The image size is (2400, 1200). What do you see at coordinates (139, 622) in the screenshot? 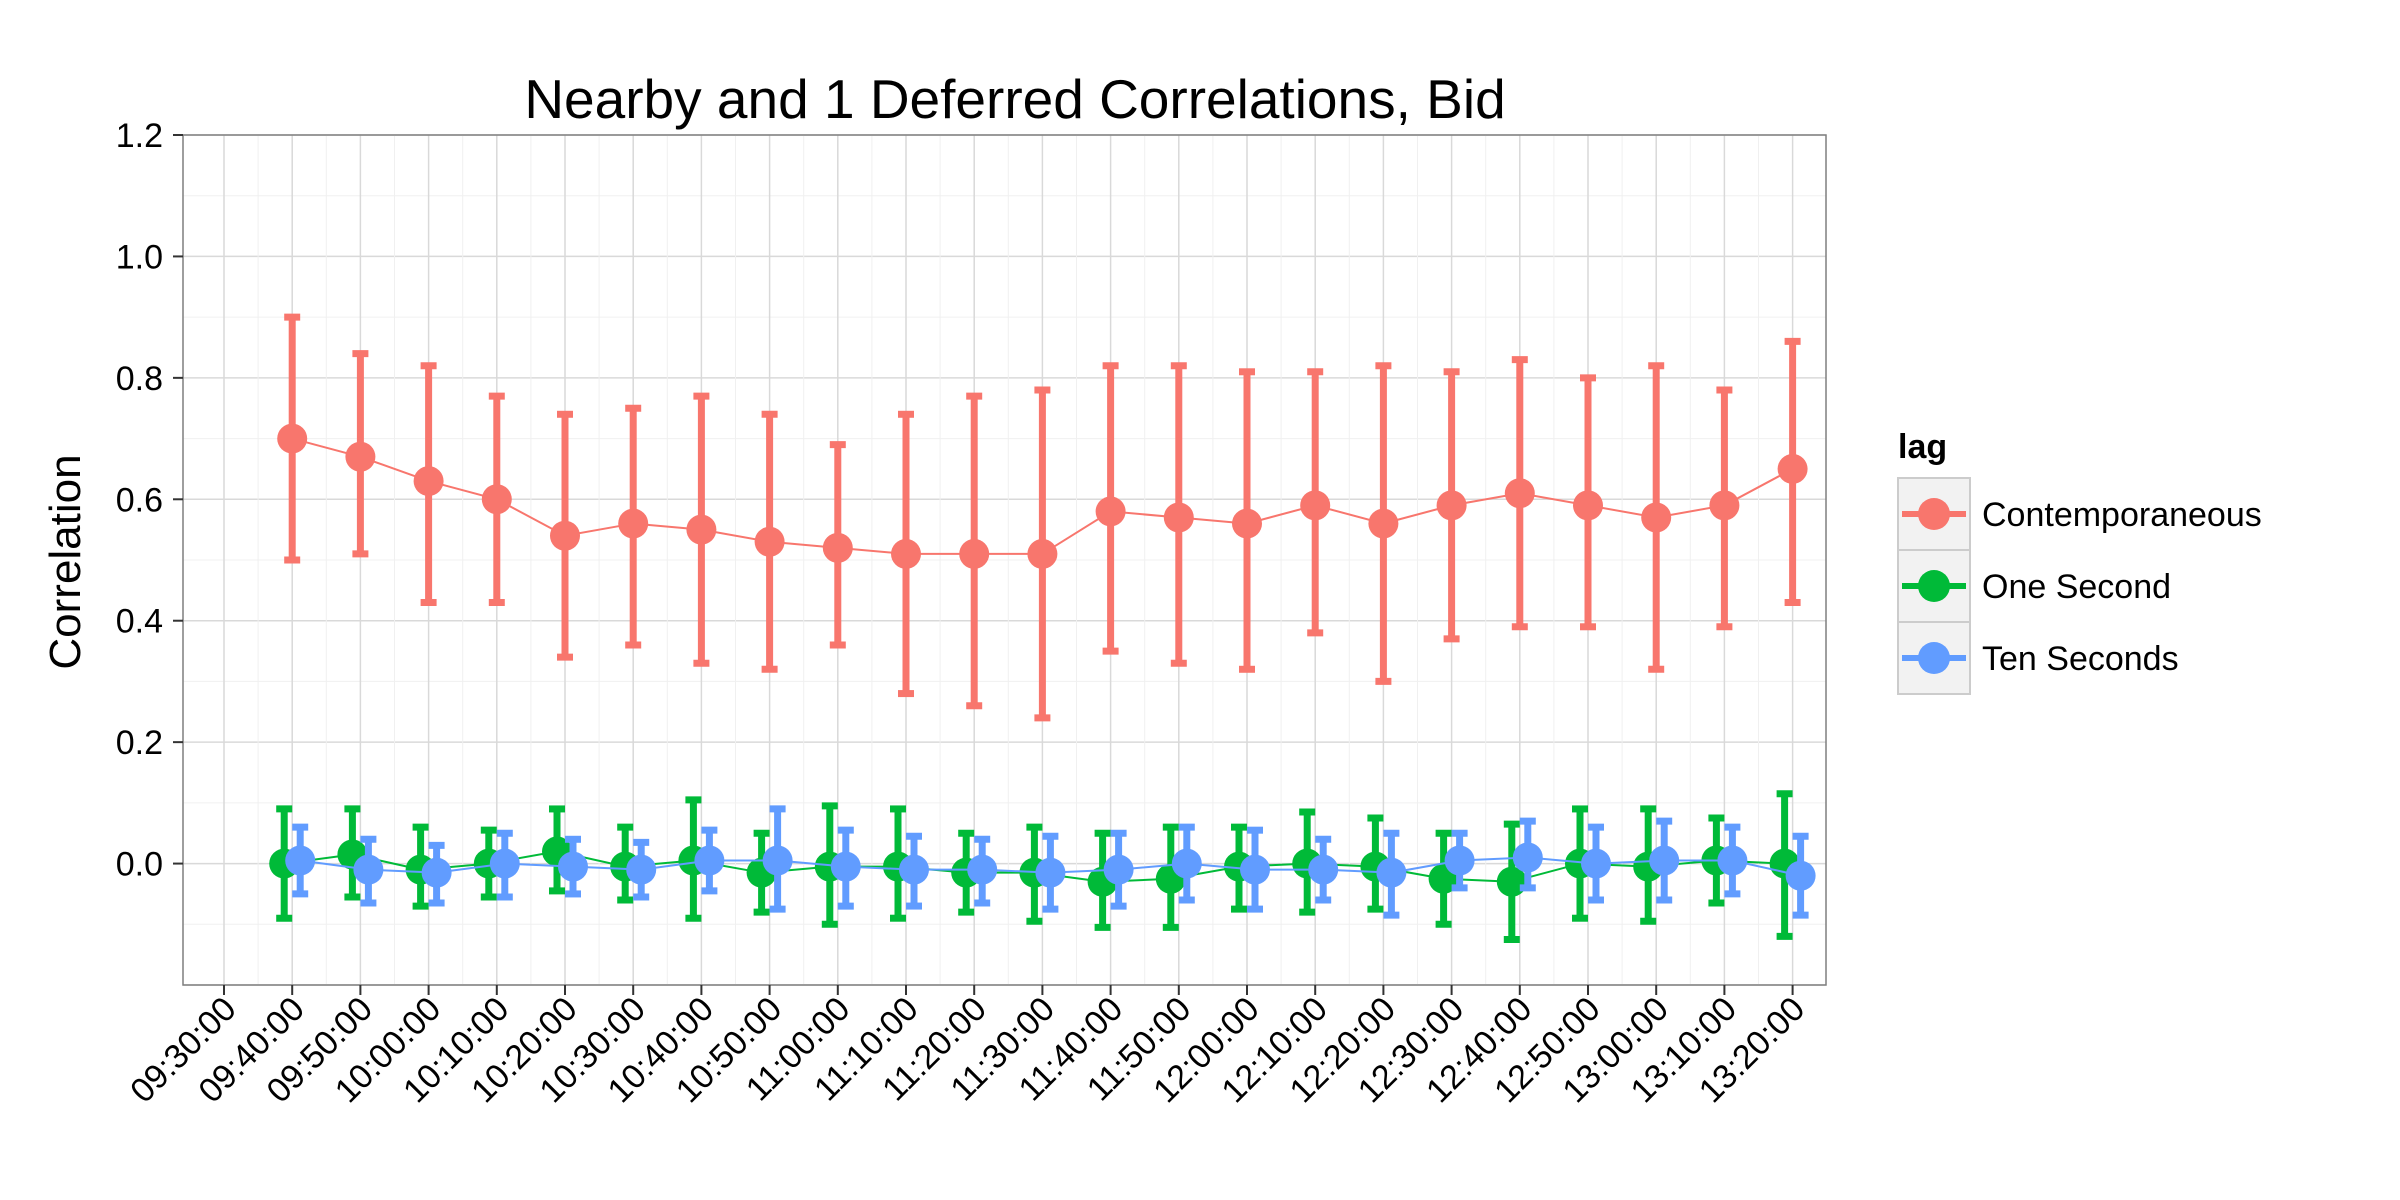
I see `y-tick-label: 0.4` at bounding box center [139, 622].